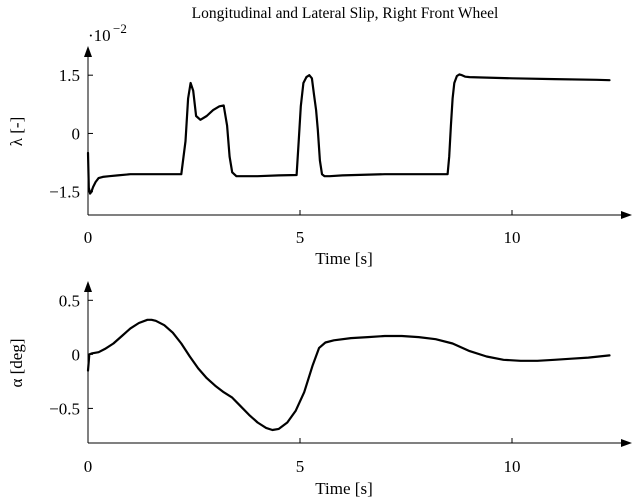 This screenshot has height=504, width=639. What do you see at coordinates (120, 28) in the screenshot?
I see `y-scale-exponent: −2` at bounding box center [120, 28].